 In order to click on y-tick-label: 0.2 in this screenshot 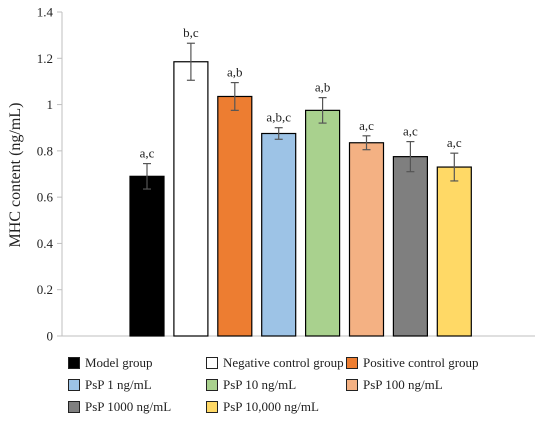, I will do `click(45, 289)`.